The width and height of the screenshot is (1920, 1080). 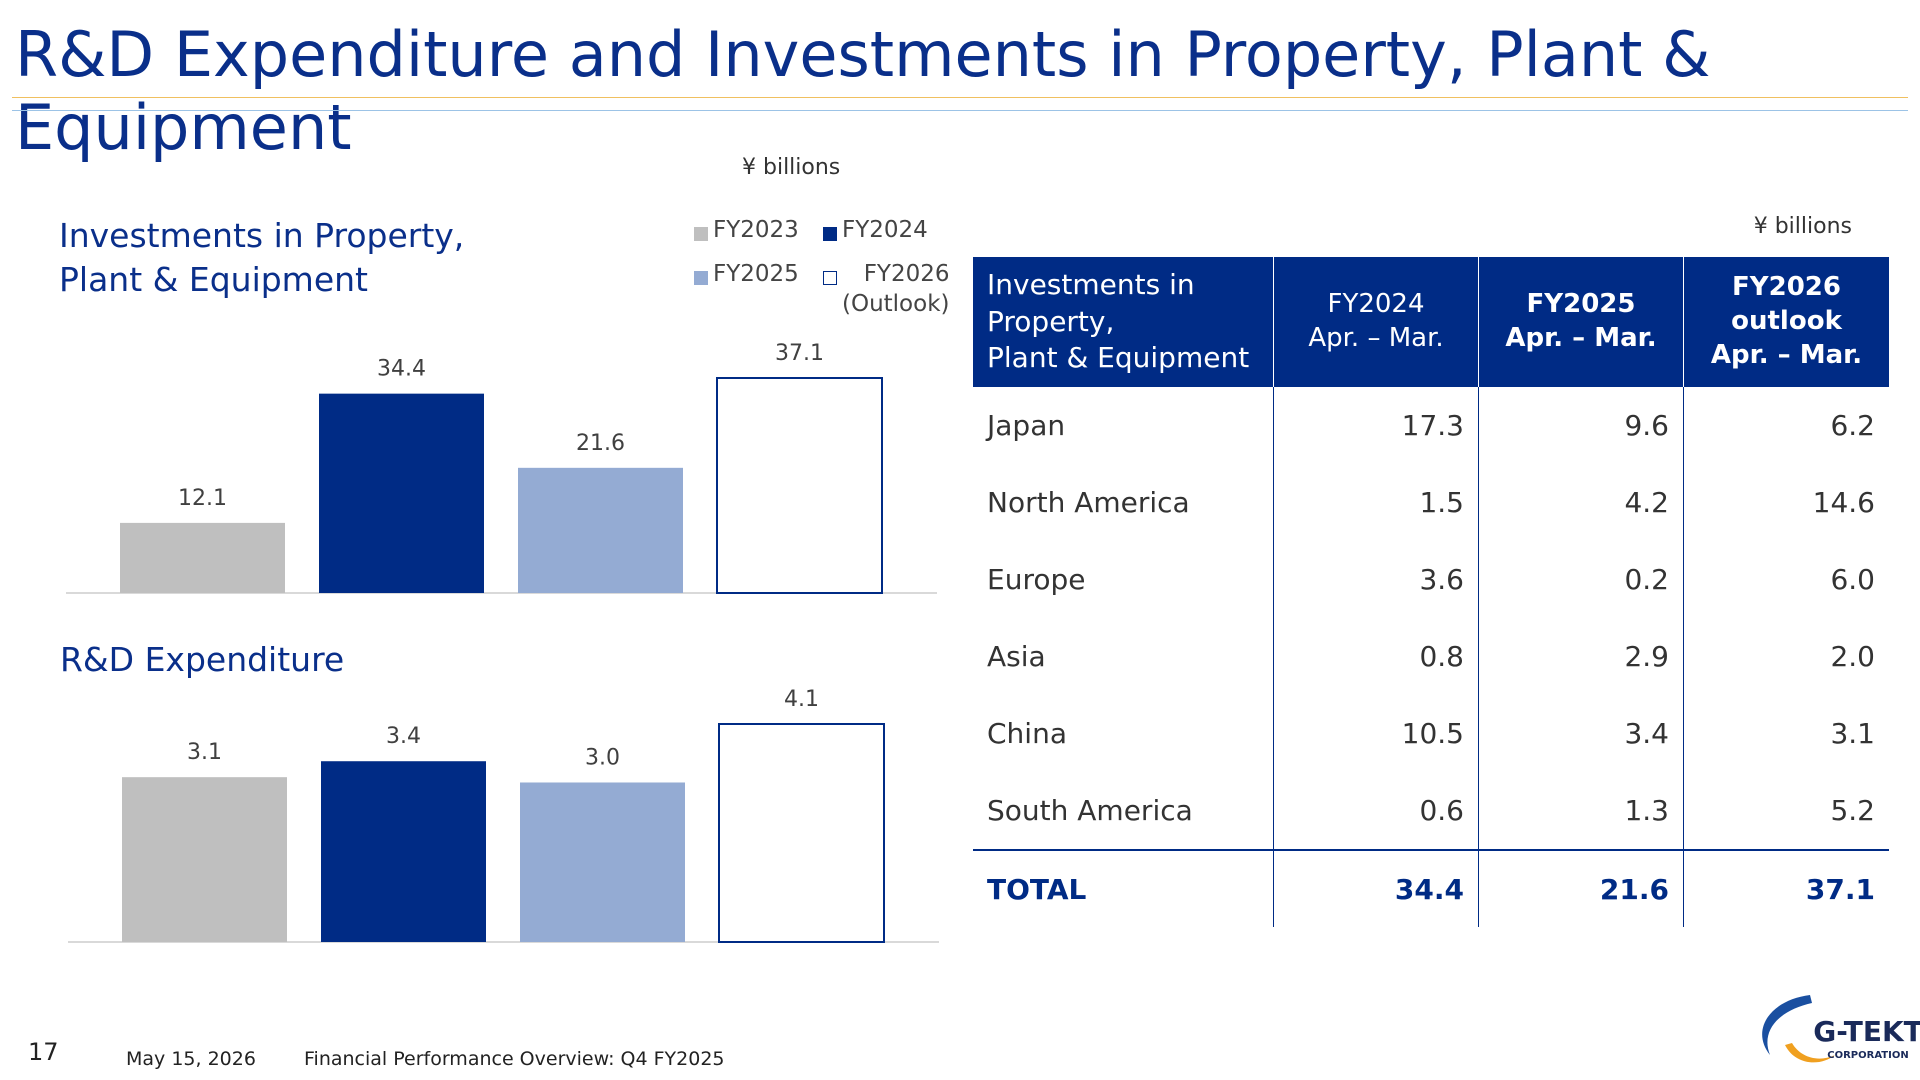 I want to click on table-cell: 1.3, so click(x=1581, y=811).